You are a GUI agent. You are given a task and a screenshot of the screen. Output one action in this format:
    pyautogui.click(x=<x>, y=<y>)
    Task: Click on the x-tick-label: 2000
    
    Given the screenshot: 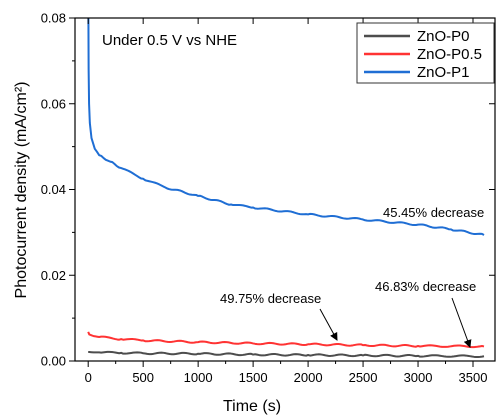 What is the action you would take?
    pyautogui.click(x=308, y=377)
    